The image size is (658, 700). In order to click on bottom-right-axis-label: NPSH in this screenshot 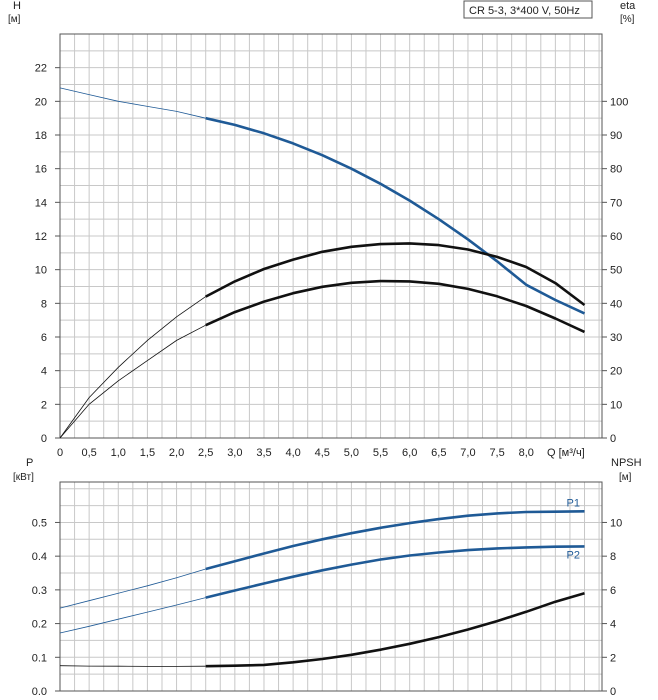, I will do `click(626, 463)`.